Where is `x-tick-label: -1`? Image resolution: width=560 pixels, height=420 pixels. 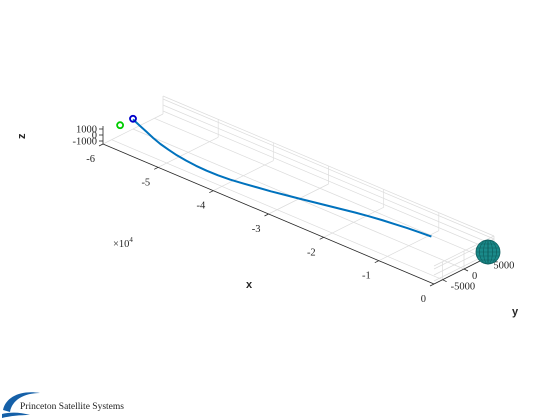
x-tick-label: -1 is located at coordinates (366, 276).